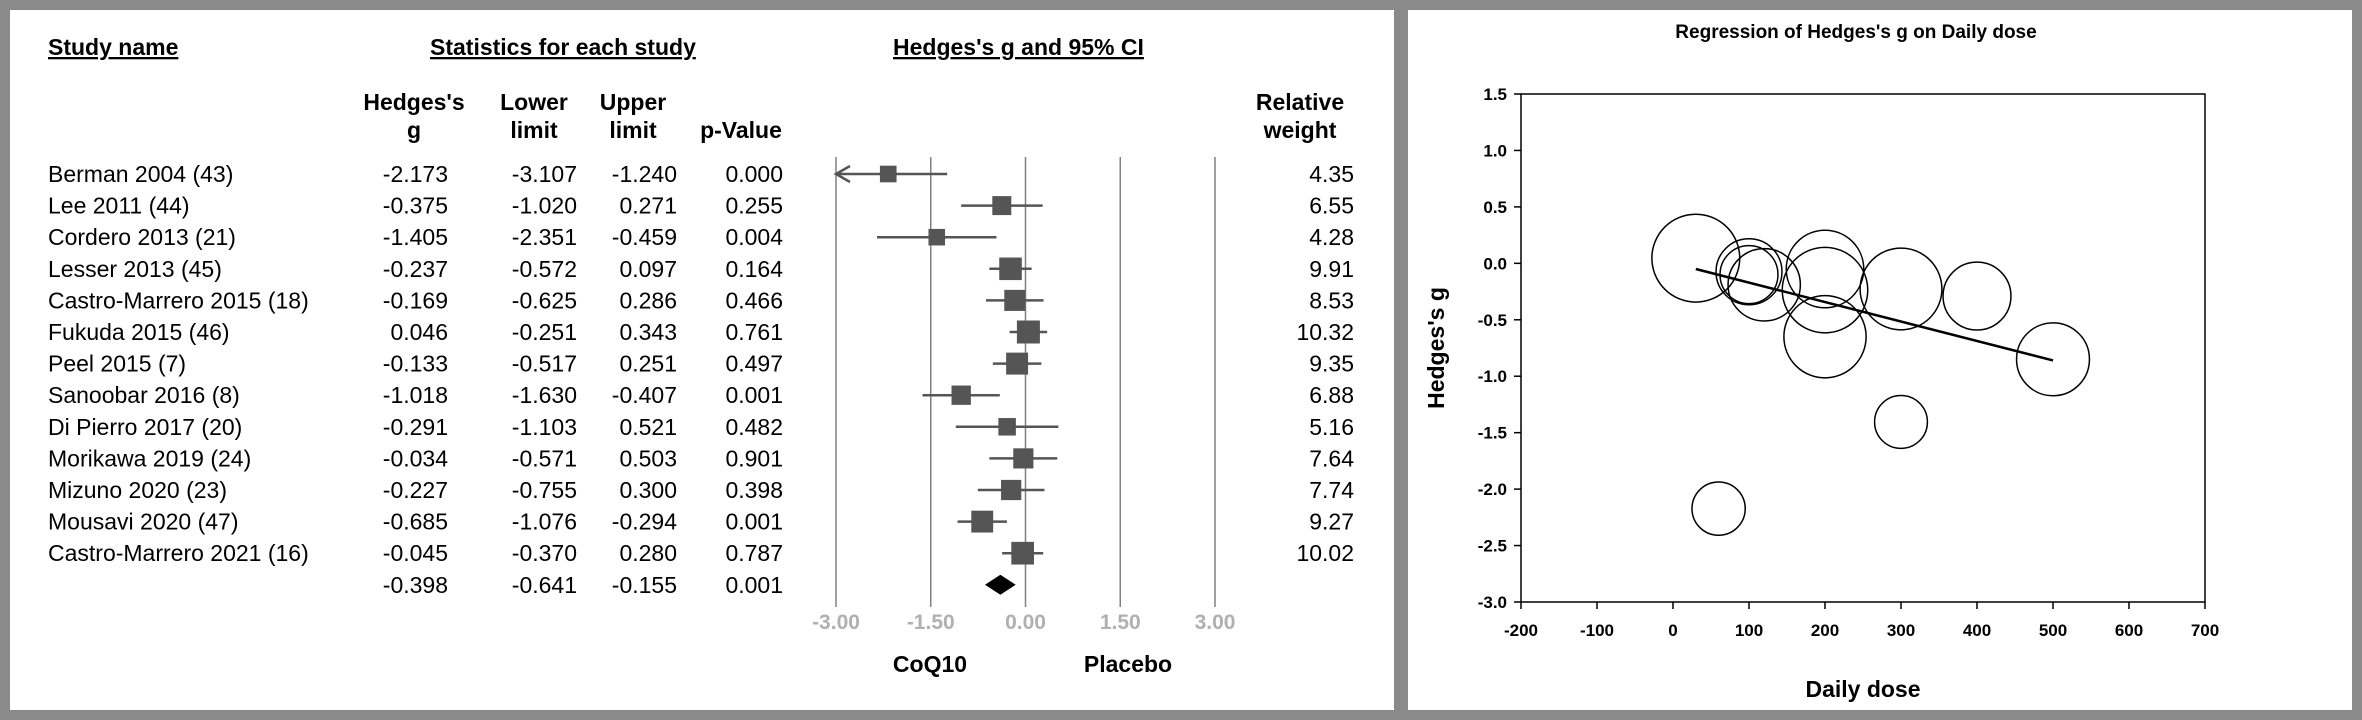  I want to click on p-value: 0.466, so click(754, 300).